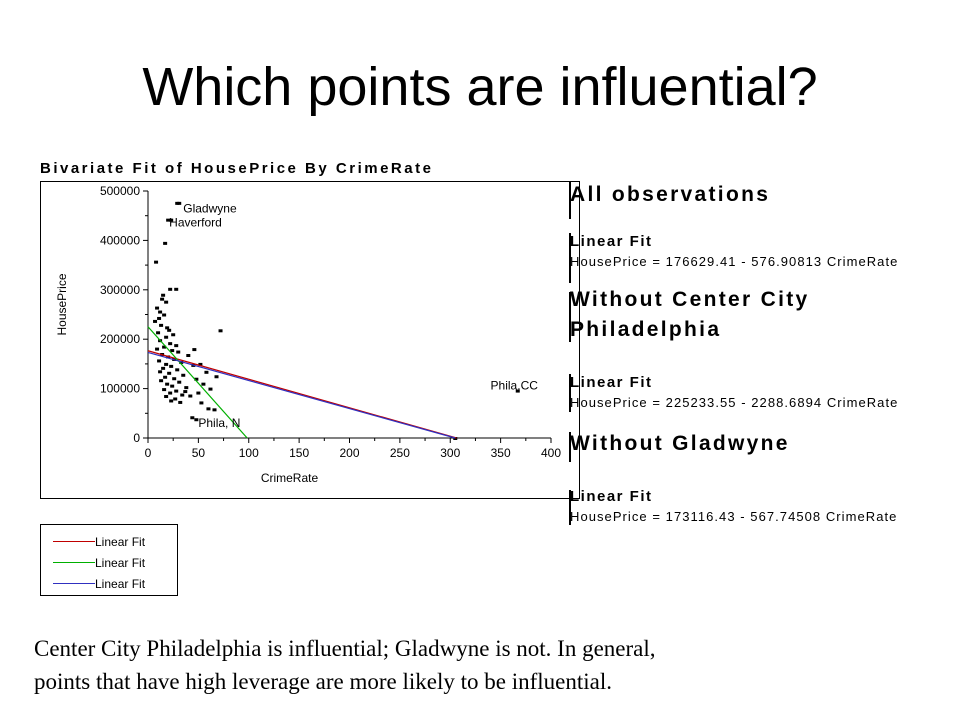  I want to click on y-axis-label: HousePrice, so click(62, 304).